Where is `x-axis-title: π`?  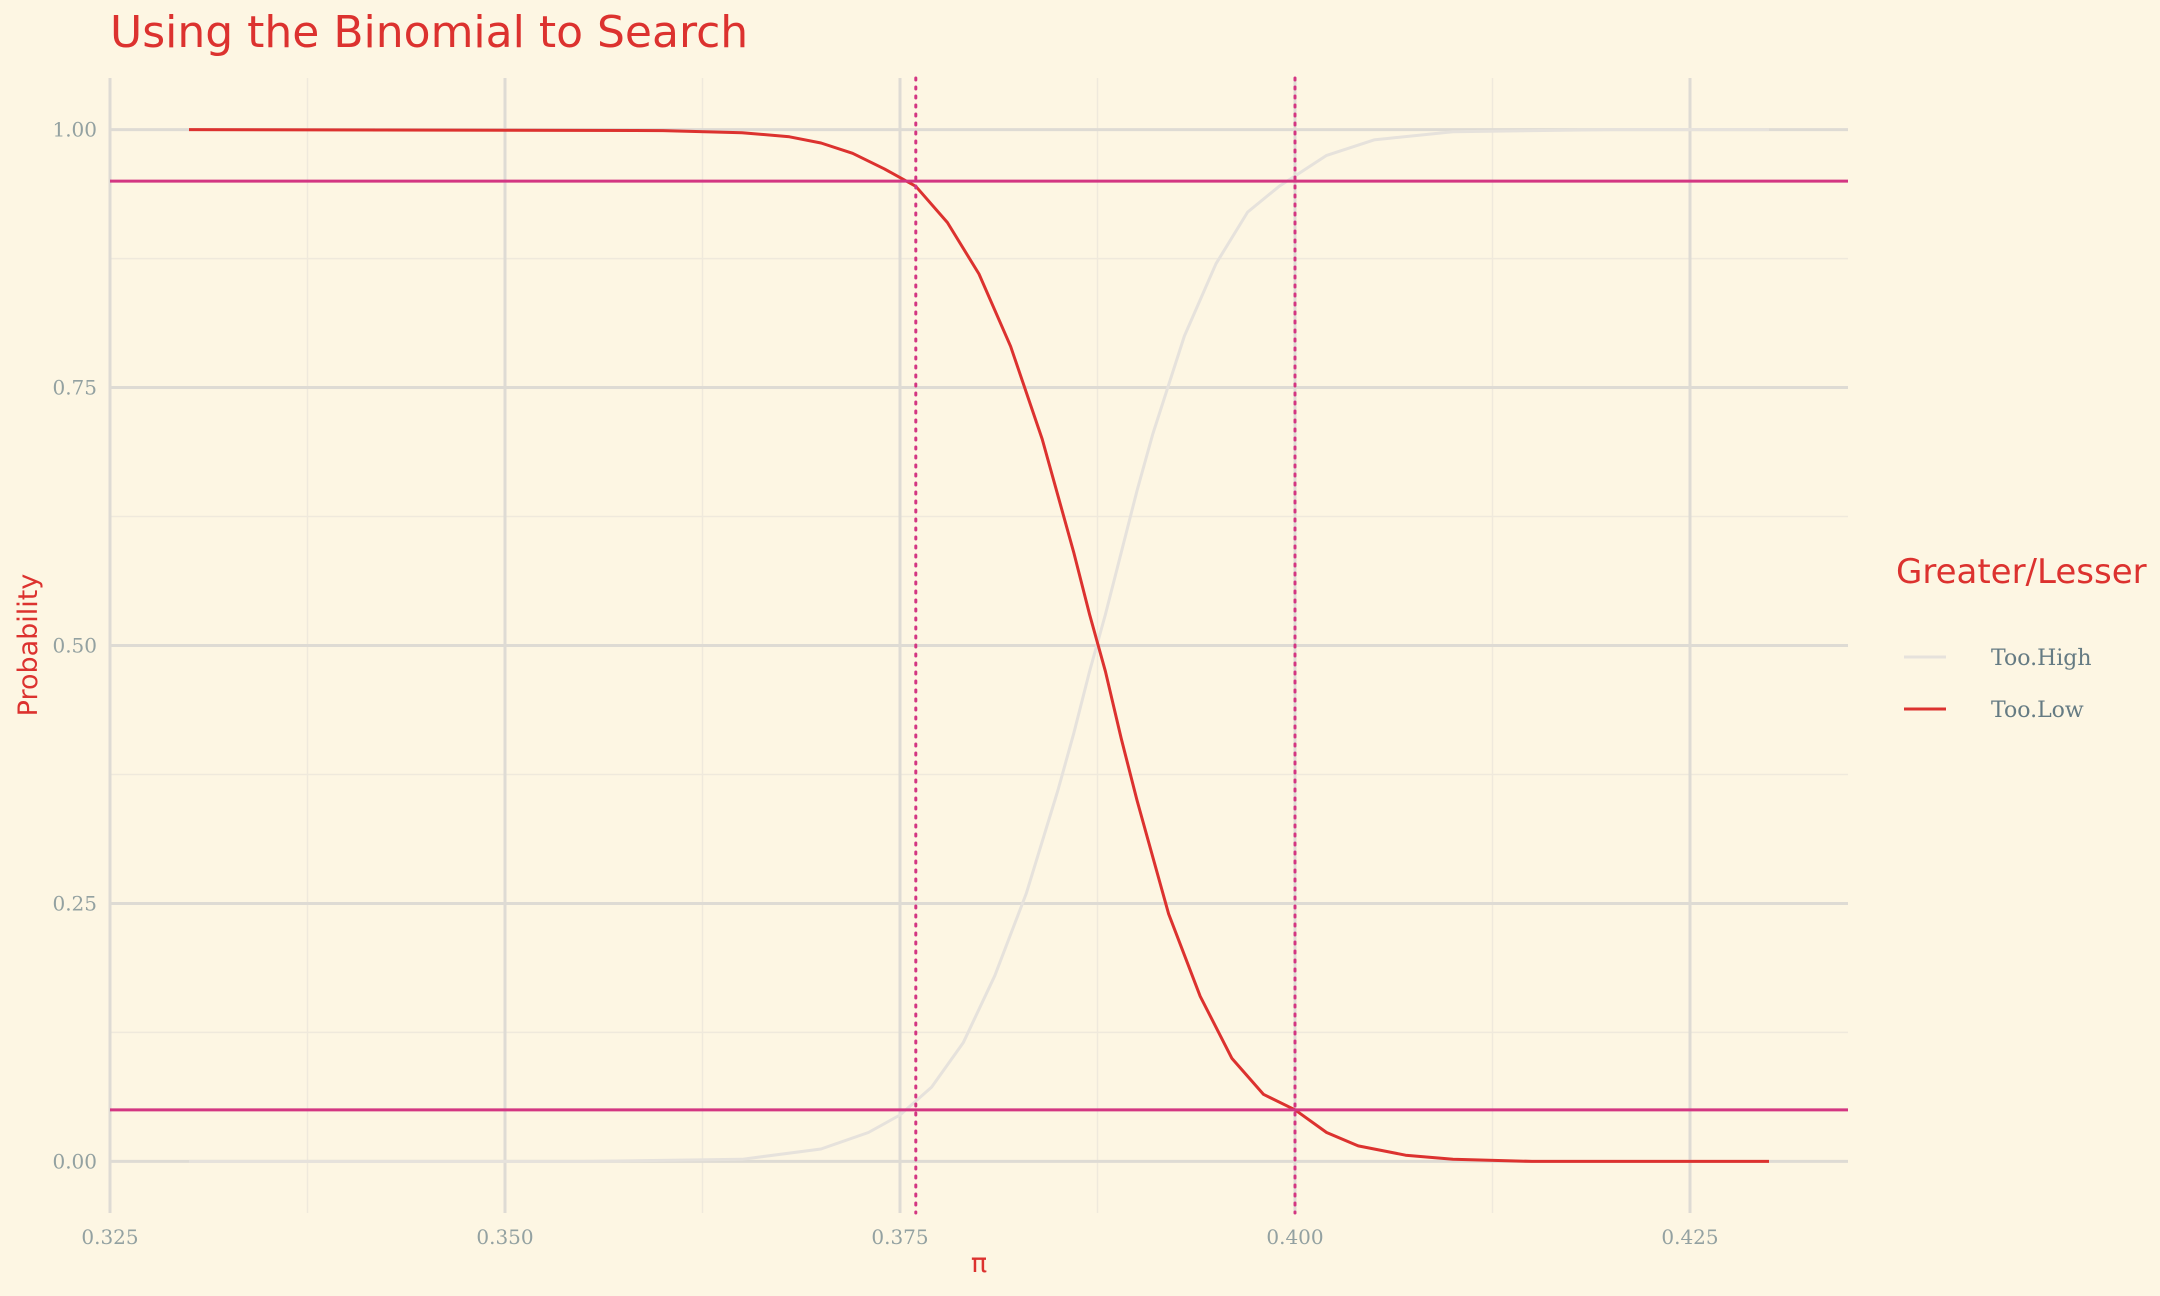
x-axis-title: π is located at coordinates (979, 1263).